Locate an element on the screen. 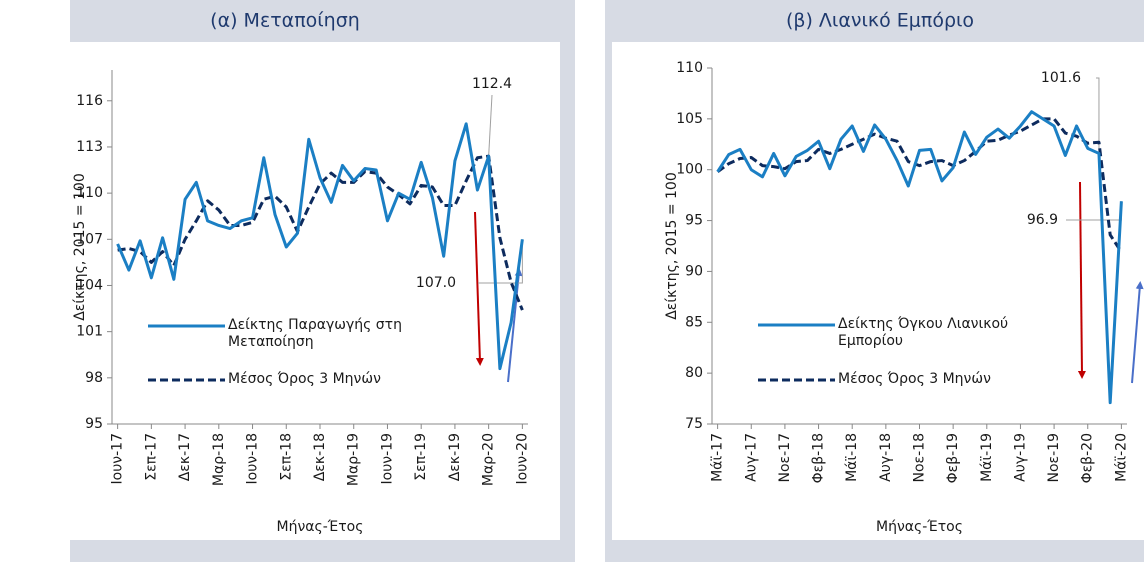 This screenshot has width=1144, height=562. y-tick-label: 100 is located at coordinates (689, 170).